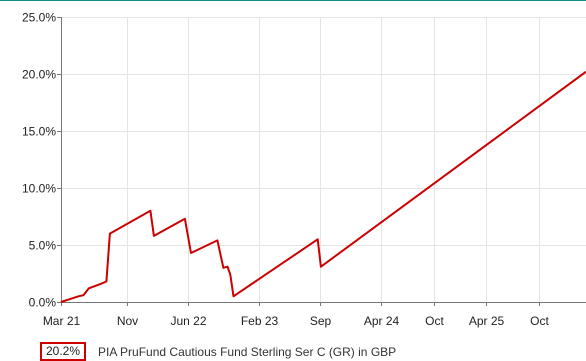  What do you see at coordinates (321, 321) in the screenshot?
I see `x-tick-label: Sep` at bounding box center [321, 321].